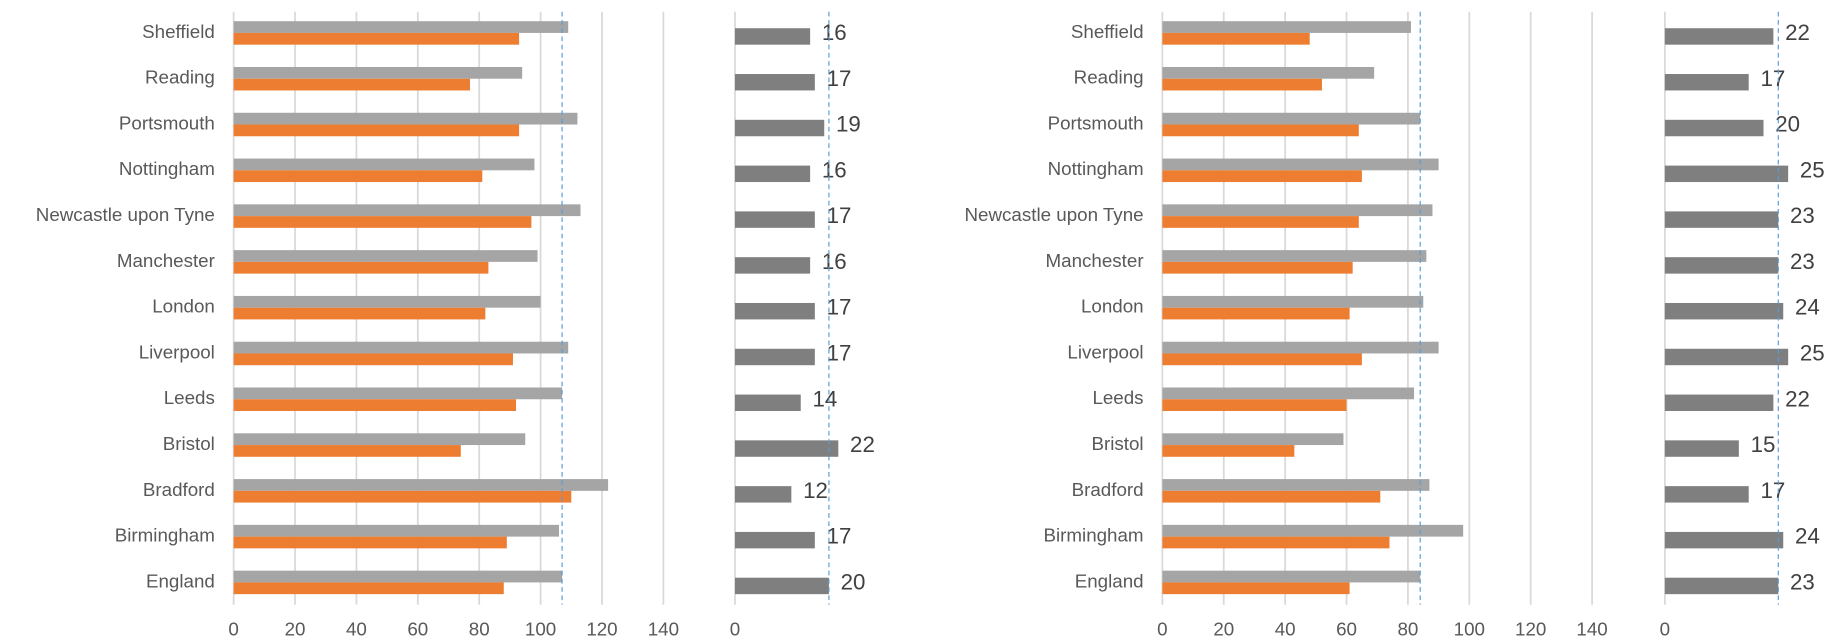  Describe the element at coordinates (1105, 351) in the screenshot. I see `category-label: Liverpool` at that location.